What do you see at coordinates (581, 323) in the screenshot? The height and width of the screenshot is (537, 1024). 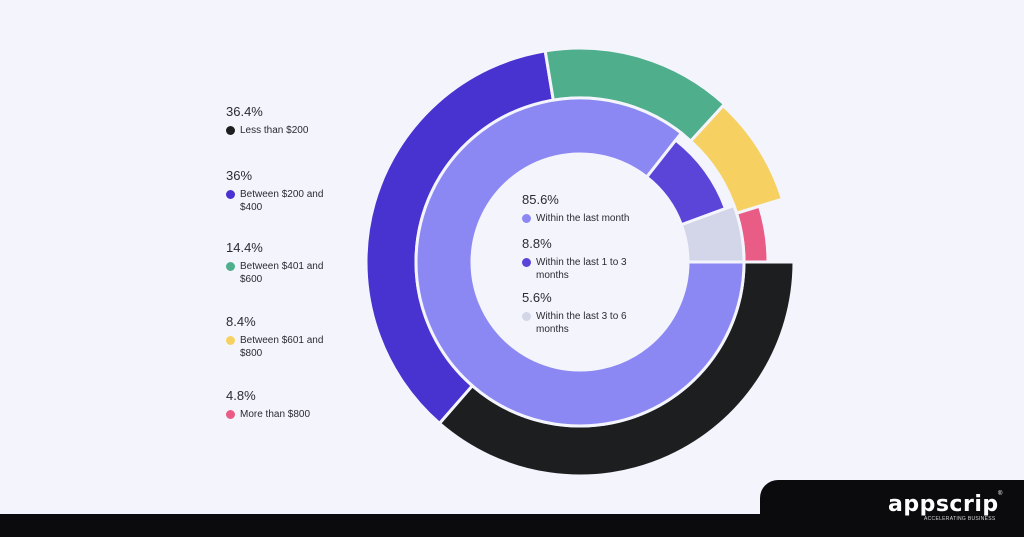 I see `legend-label: Within the last 3 to 6 months` at bounding box center [581, 323].